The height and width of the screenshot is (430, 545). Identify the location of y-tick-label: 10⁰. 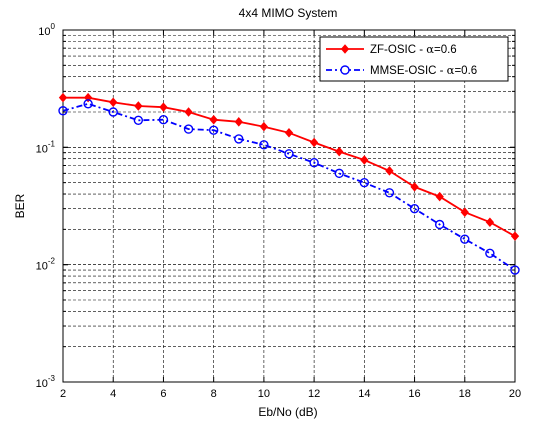
(46, 30).